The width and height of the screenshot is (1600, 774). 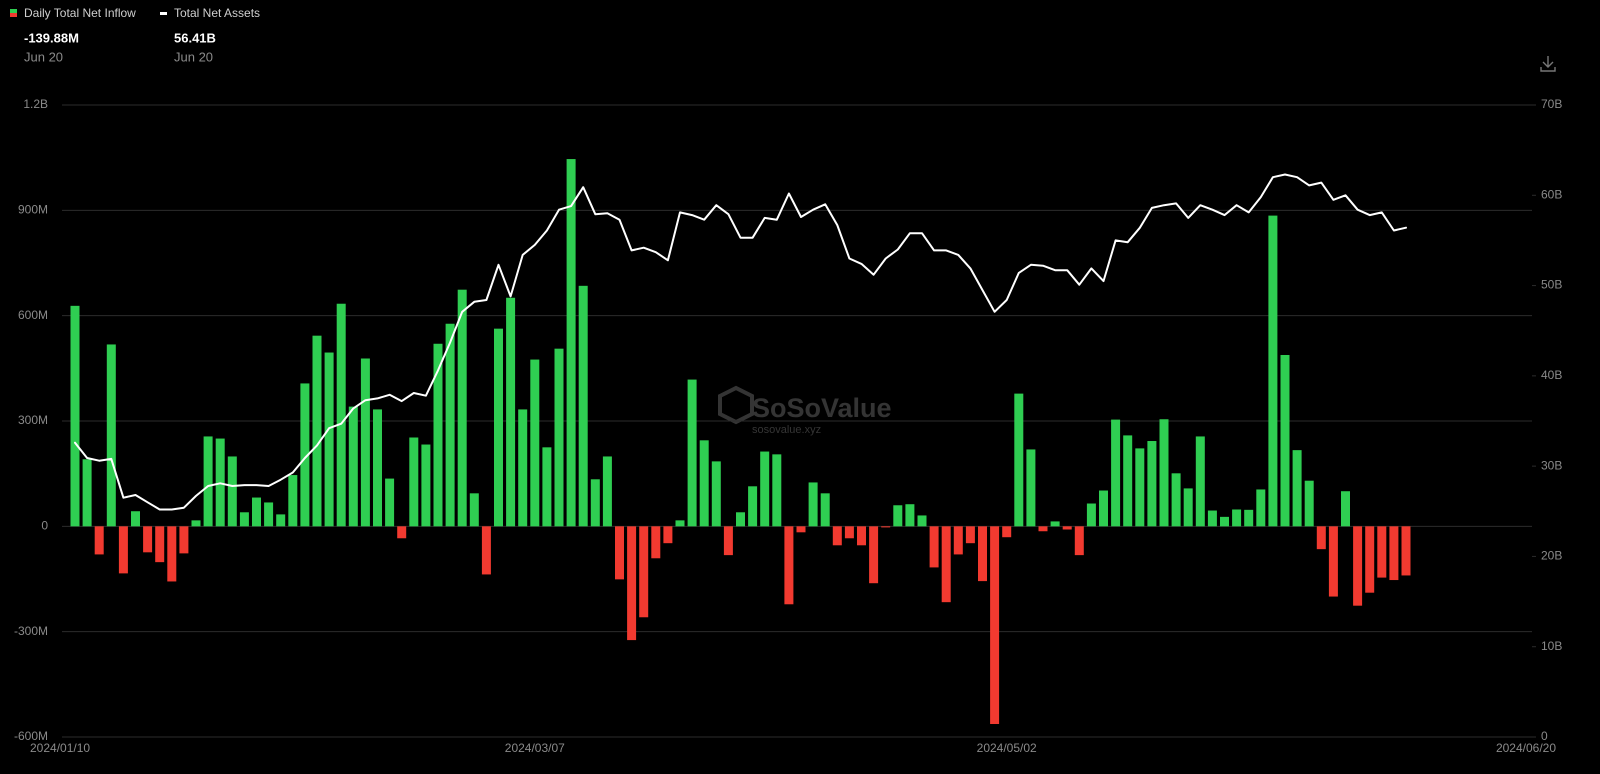 What do you see at coordinates (1551, 646) in the screenshot?
I see `y2-tick-label: 10B` at bounding box center [1551, 646].